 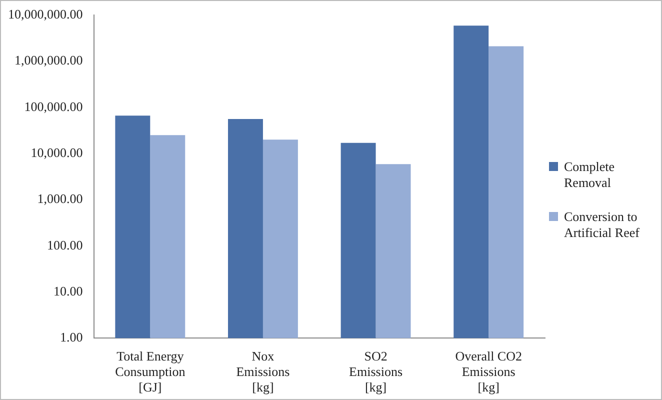 I want to click on legend-label: Complete Removal, so click(x=590, y=175).